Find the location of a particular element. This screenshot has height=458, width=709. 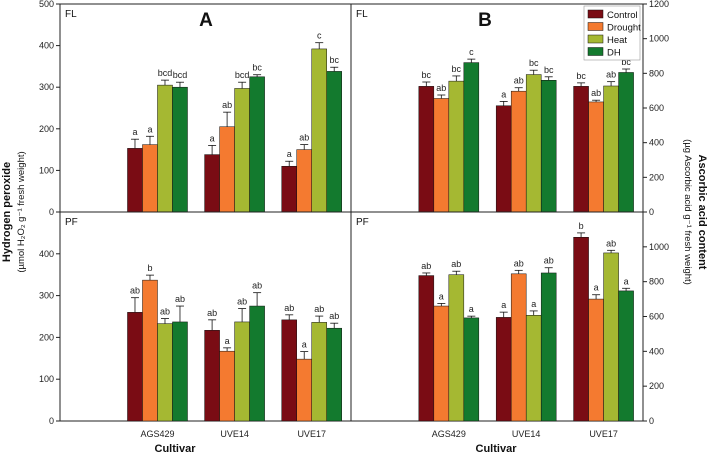

legend-label: Drought is located at coordinates (624, 28).